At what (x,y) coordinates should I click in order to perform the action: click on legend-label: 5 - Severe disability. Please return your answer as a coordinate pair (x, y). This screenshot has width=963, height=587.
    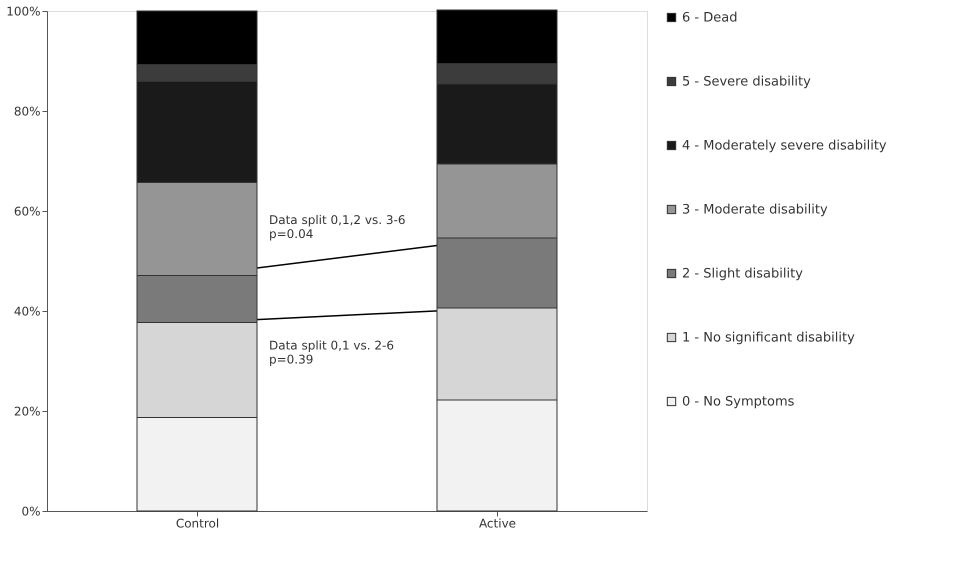
    Looking at the image, I should click on (747, 82).